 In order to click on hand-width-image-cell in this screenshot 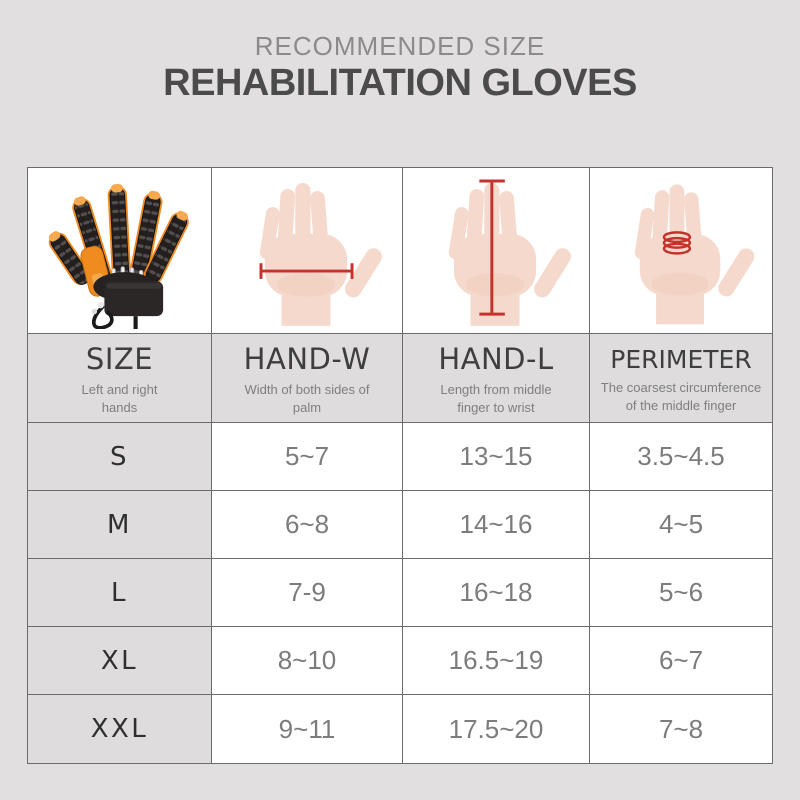, I will do `click(307, 251)`.